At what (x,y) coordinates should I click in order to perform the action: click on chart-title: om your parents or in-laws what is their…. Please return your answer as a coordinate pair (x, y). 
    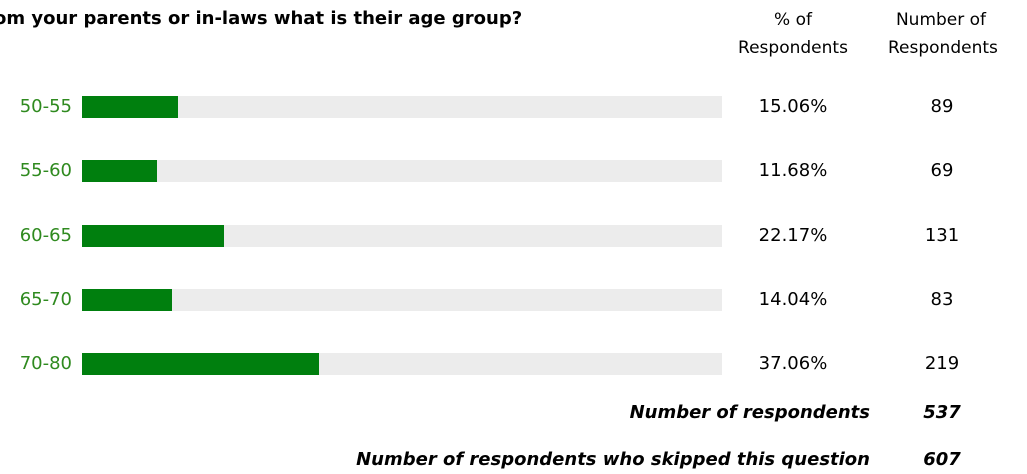
    Looking at the image, I should click on (261, 18).